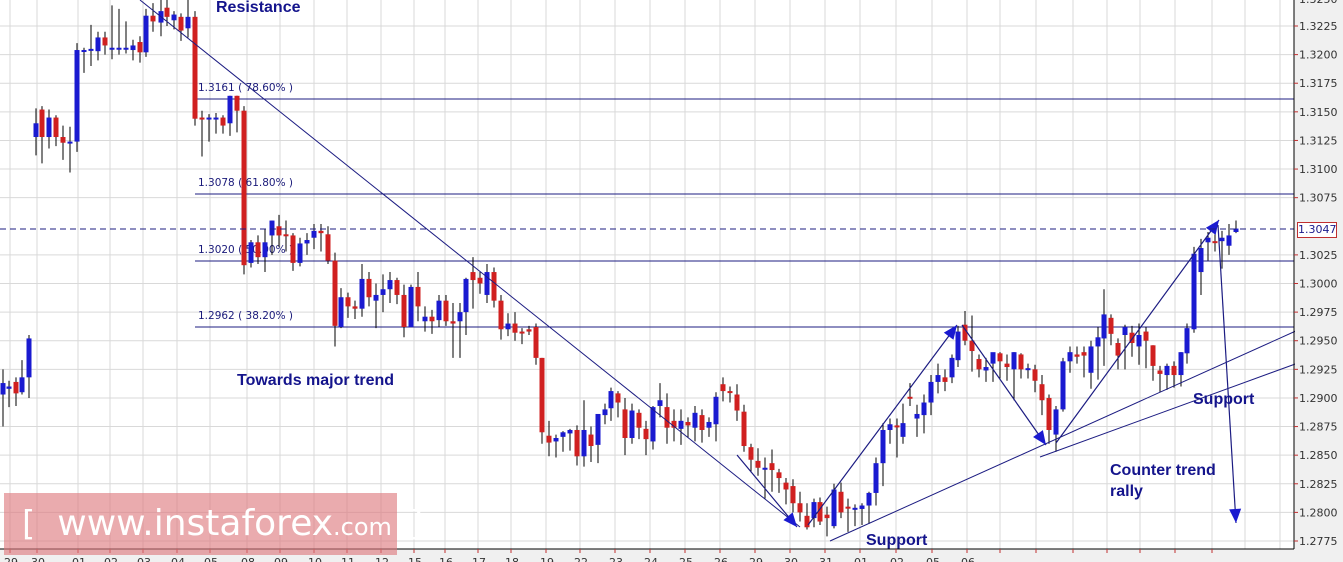  What do you see at coordinates (897, 540) in the screenshot?
I see `chart-annotation: Support` at bounding box center [897, 540].